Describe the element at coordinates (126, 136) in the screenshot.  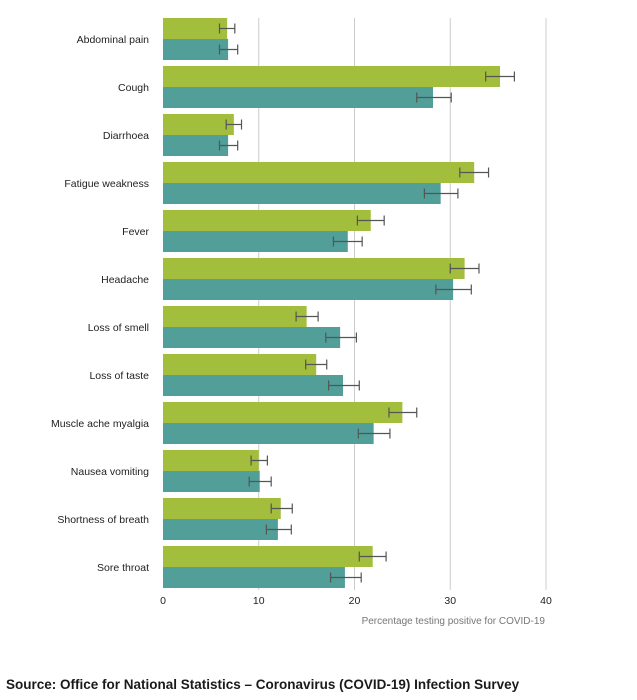
I see `category-label: Diarrhoea` at that location.